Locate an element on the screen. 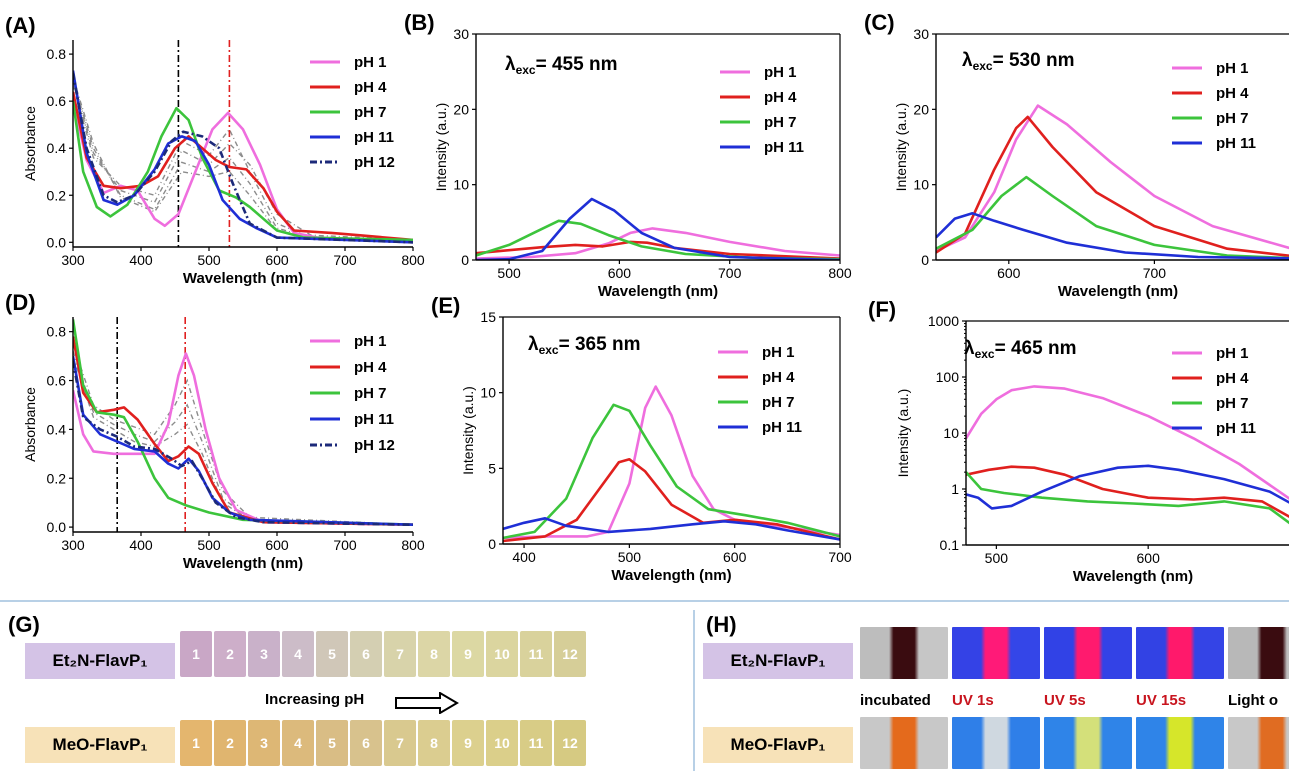  vial-7: 7 is located at coordinates (400, 654).